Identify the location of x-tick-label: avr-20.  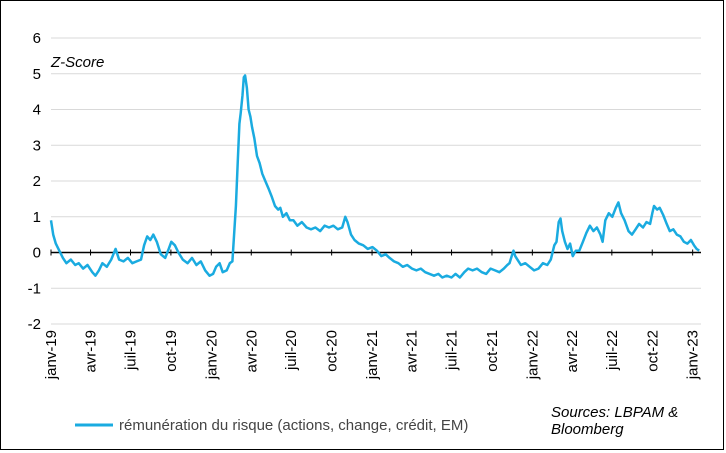
(251, 351).